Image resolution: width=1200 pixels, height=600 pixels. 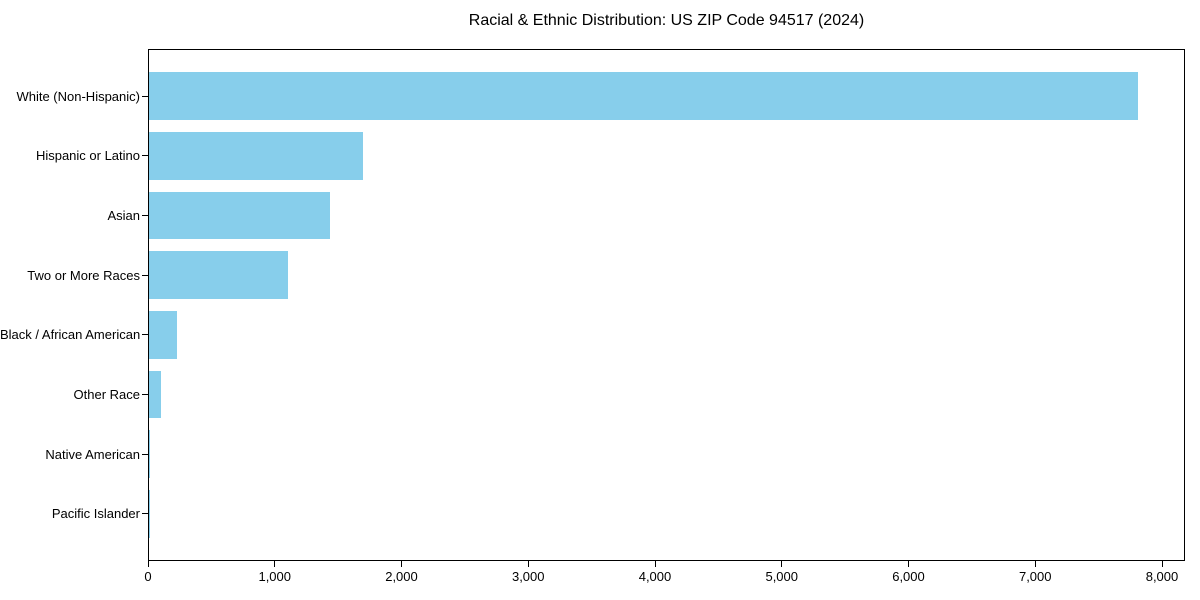 What do you see at coordinates (240, 215) in the screenshot?
I see `bar-asian` at bounding box center [240, 215].